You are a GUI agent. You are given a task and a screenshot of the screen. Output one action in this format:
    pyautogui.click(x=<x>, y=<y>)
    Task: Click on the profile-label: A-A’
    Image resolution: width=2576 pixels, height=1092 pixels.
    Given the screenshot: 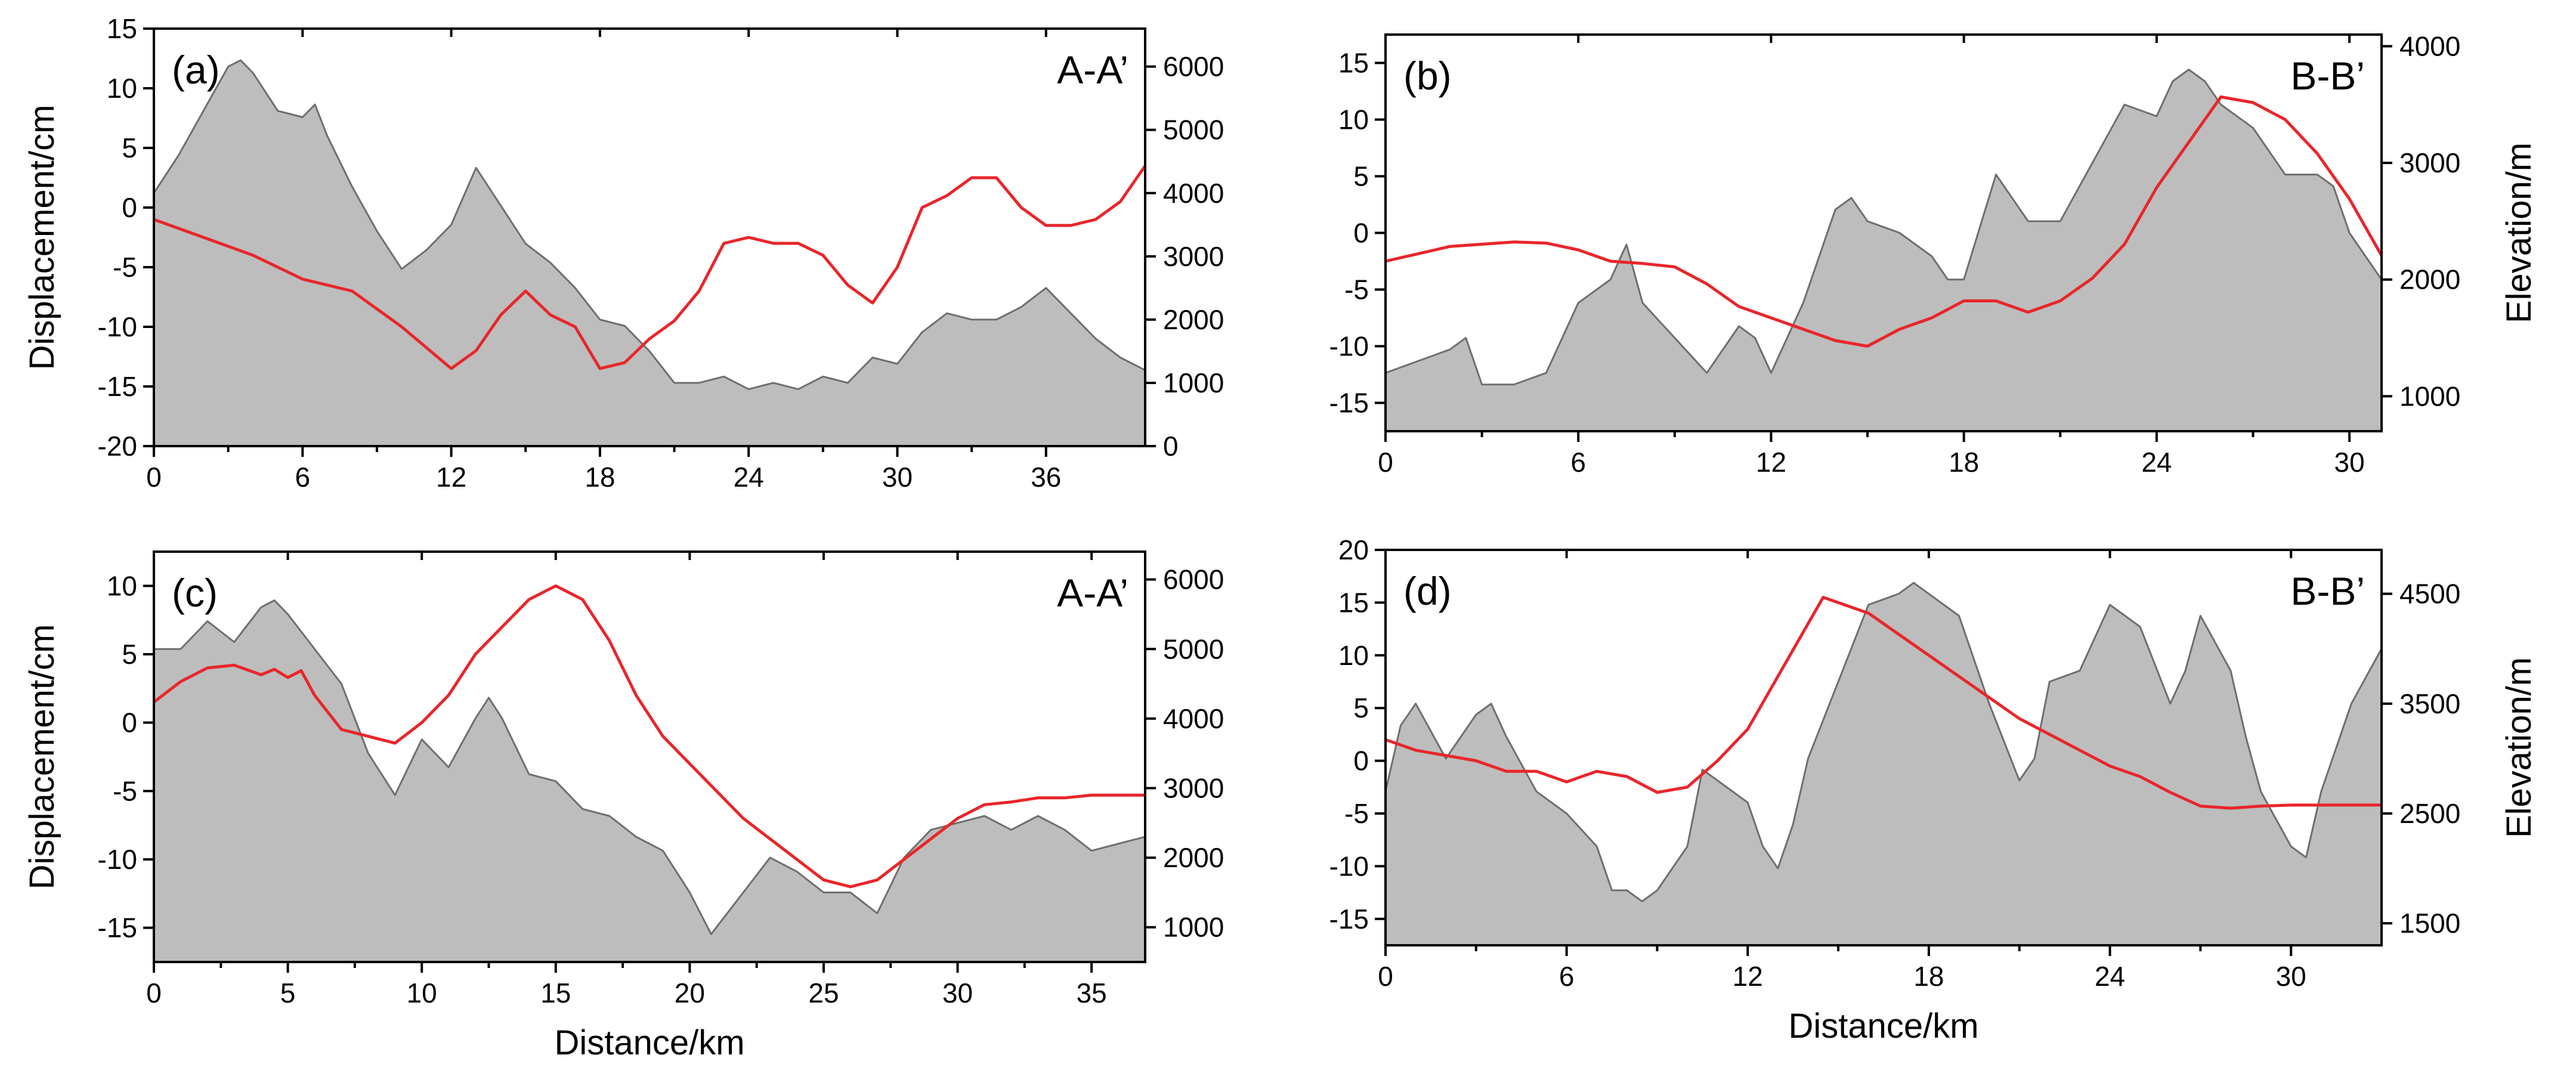 What is the action you would take?
    pyautogui.click(x=1092, y=70)
    